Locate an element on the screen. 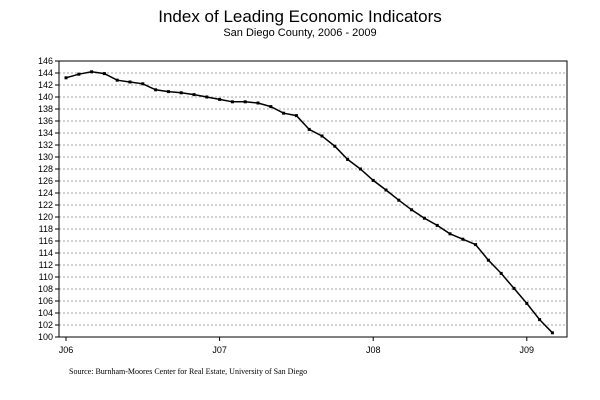  y-tick-label: 102 is located at coordinates (45, 325).